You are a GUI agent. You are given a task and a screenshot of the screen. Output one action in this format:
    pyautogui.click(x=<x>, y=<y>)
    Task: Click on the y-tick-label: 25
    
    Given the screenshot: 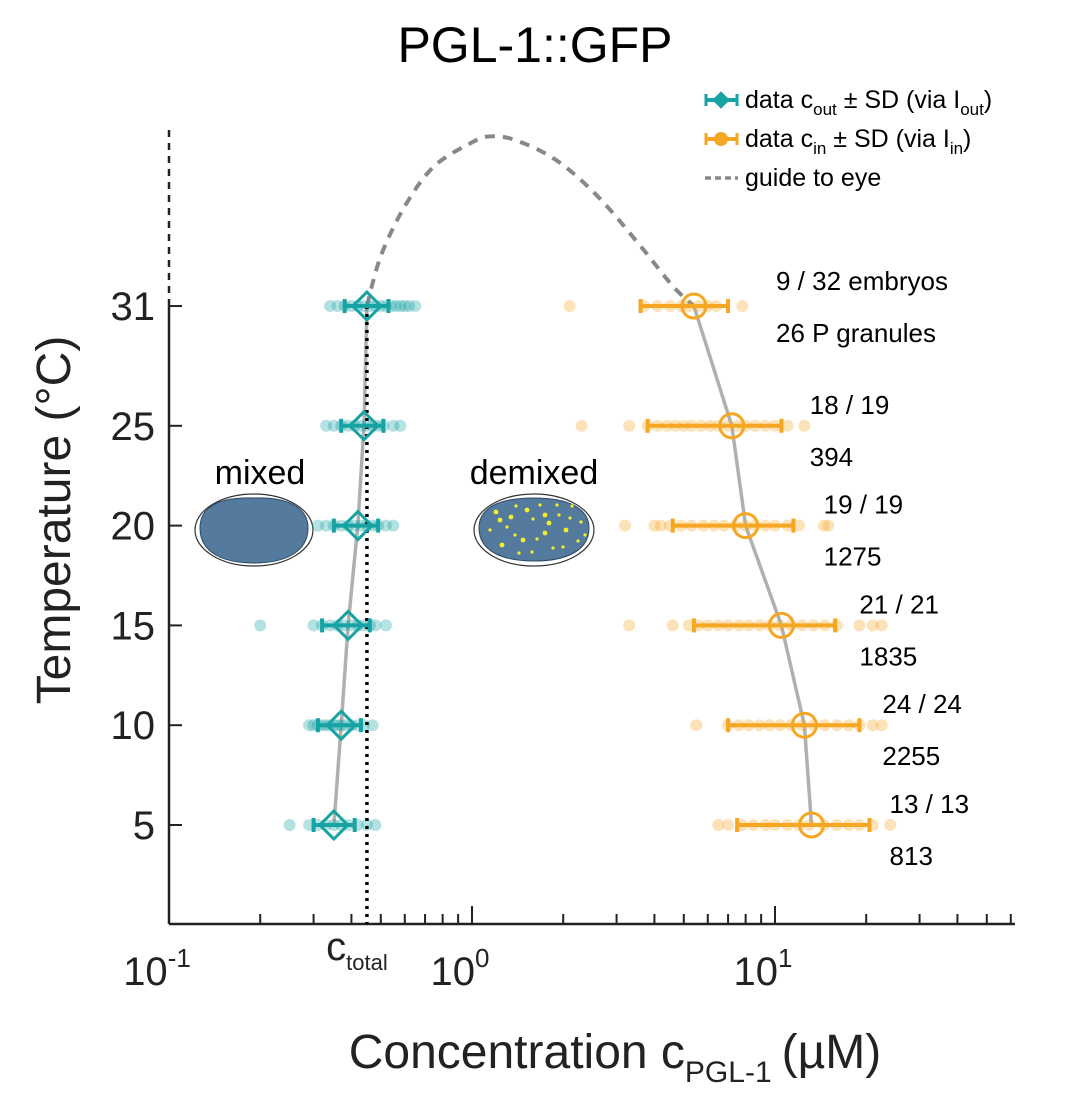 What is the action you would take?
    pyautogui.click(x=133, y=427)
    